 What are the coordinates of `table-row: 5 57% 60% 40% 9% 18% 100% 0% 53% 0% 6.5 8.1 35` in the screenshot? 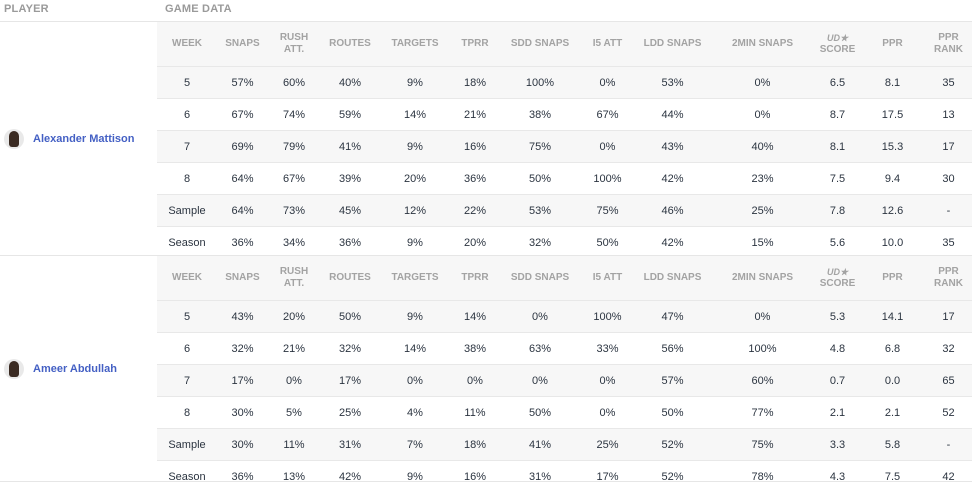 It's located at (564, 82).